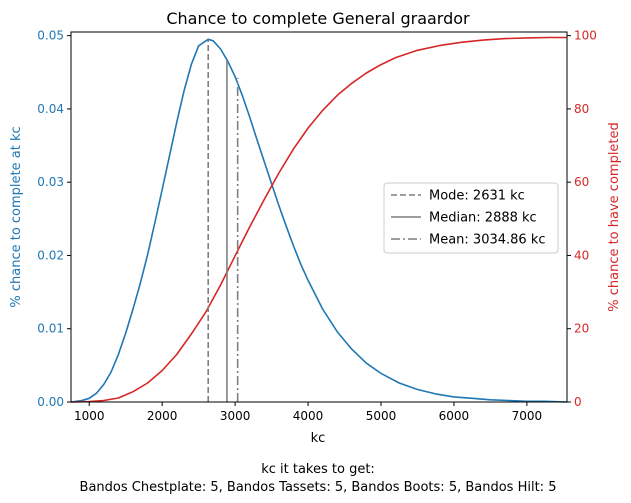 This screenshot has height=503, width=631. Describe the element at coordinates (614, 217) in the screenshot. I see `y-axis-right-label: % chance to have completed` at that location.